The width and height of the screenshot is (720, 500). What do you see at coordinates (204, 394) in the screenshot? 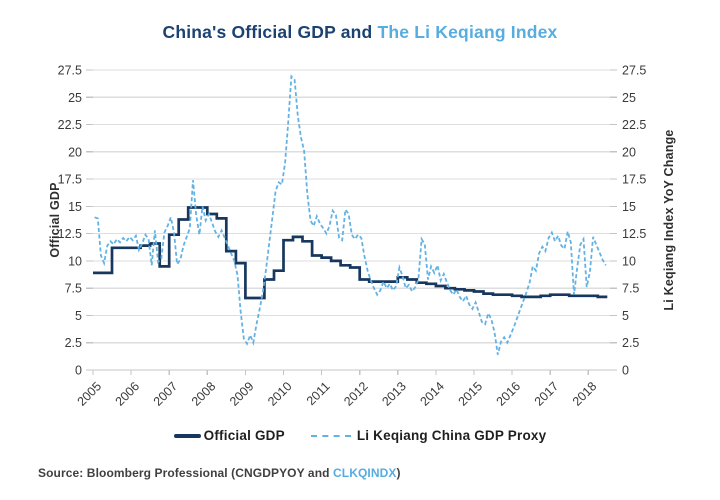
I see `x-tick-label: 2008` at bounding box center [204, 394].